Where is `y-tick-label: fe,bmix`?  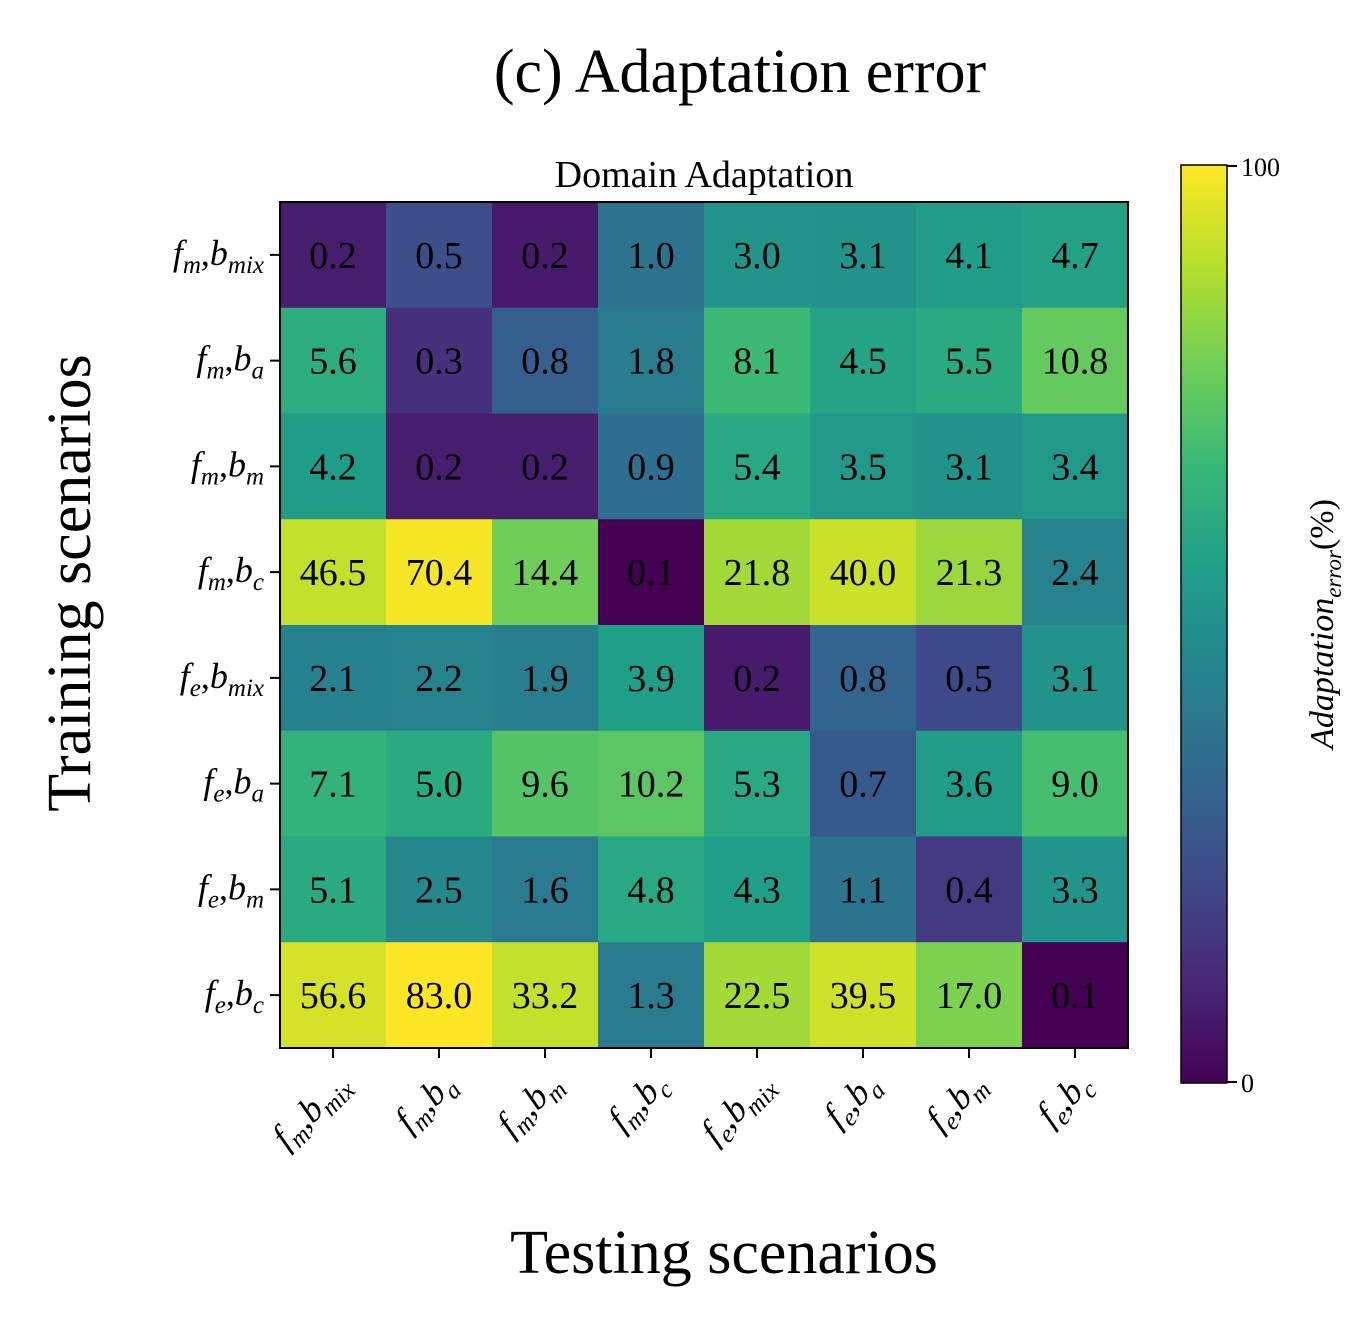 y-tick-label: fe,bmix is located at coordinates (222, 679).